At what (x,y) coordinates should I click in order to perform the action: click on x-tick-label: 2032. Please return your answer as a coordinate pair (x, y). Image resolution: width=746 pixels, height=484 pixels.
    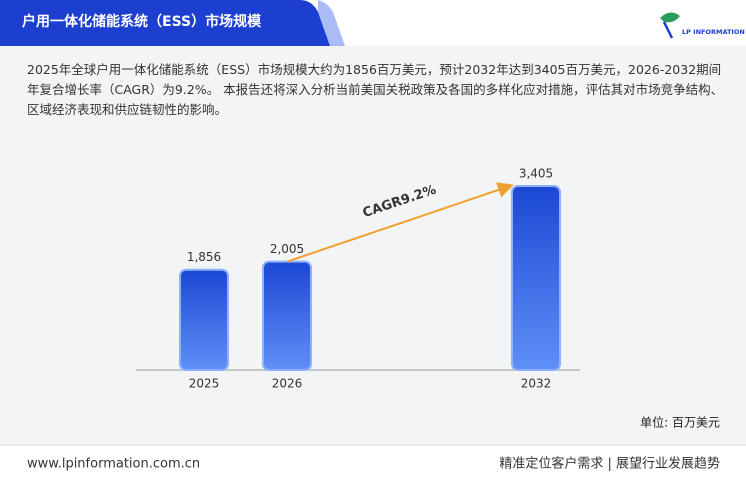
    Looking at the image, I should click on (536, 384).